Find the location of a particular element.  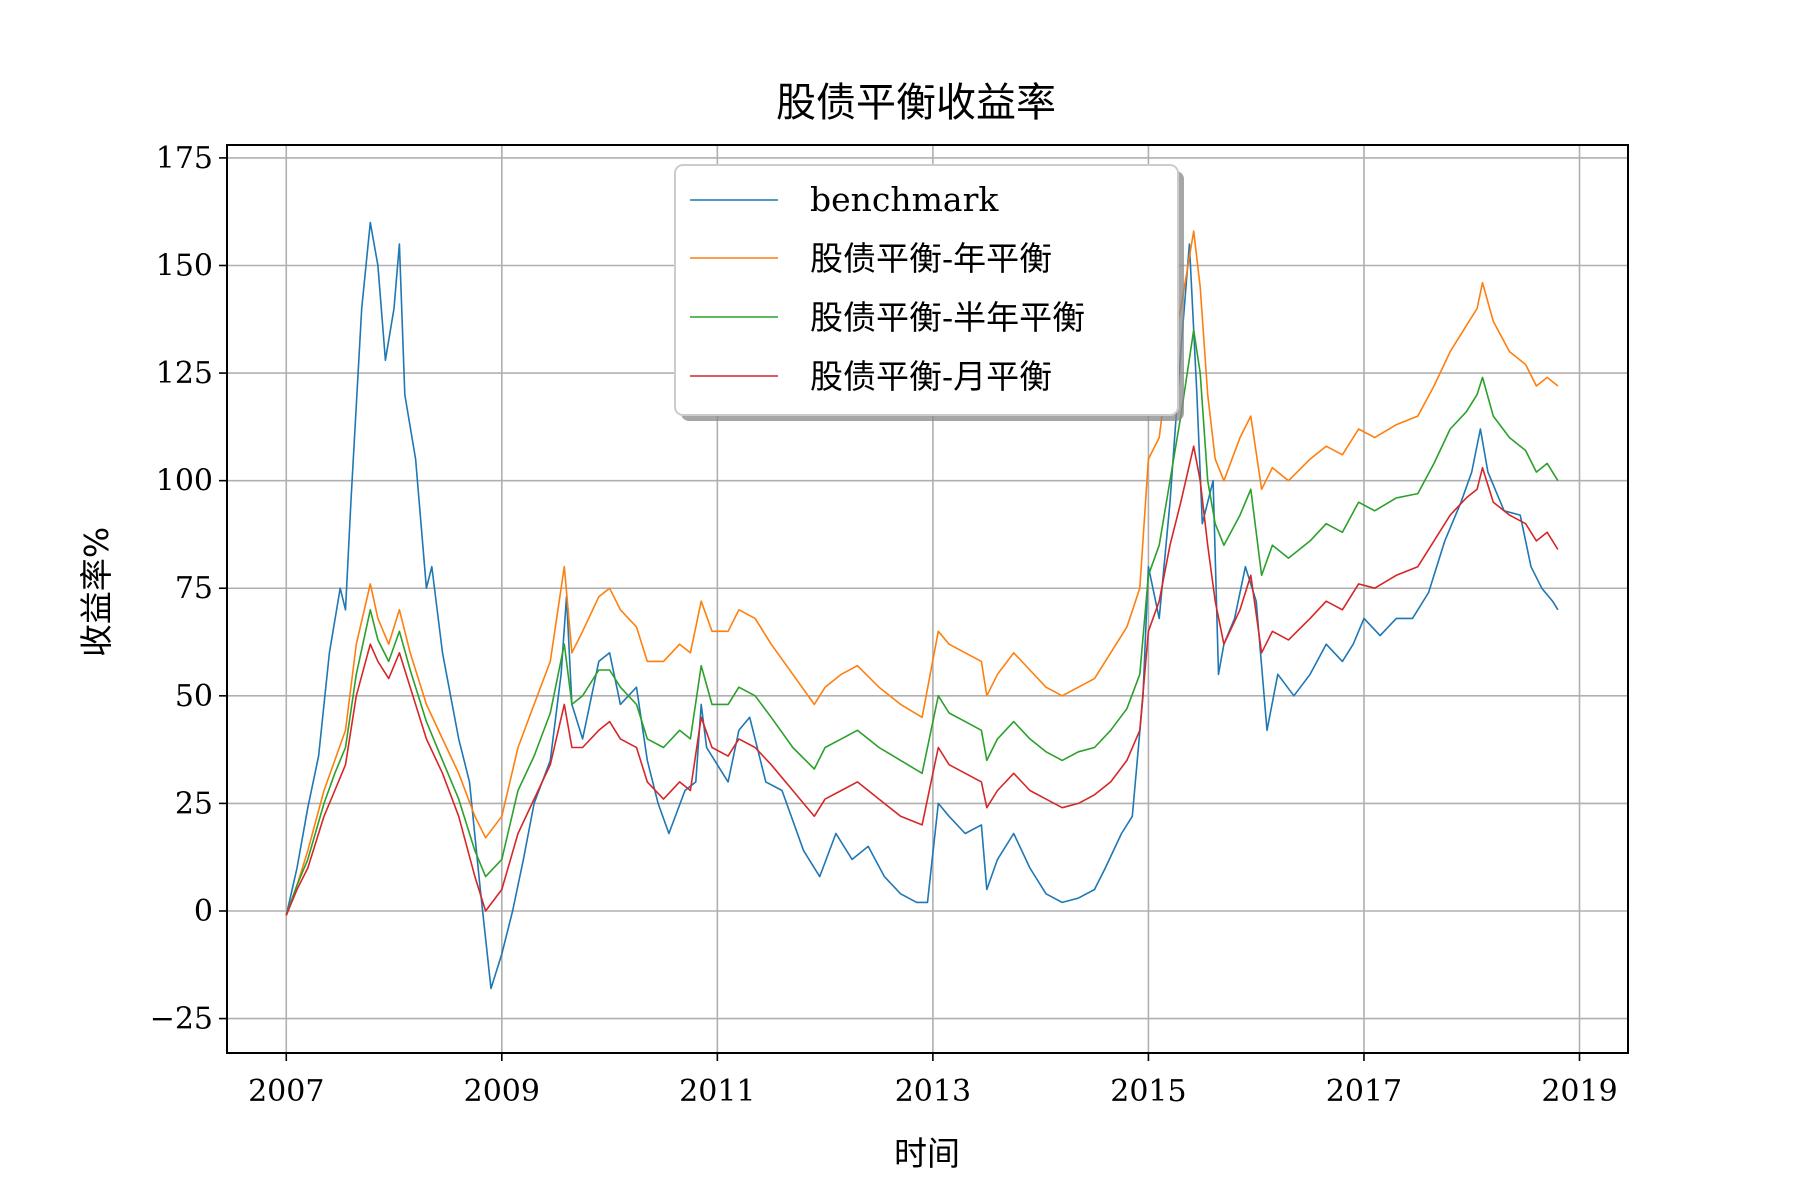

y-tick-label: 25 is located at coordinates (194, 803).